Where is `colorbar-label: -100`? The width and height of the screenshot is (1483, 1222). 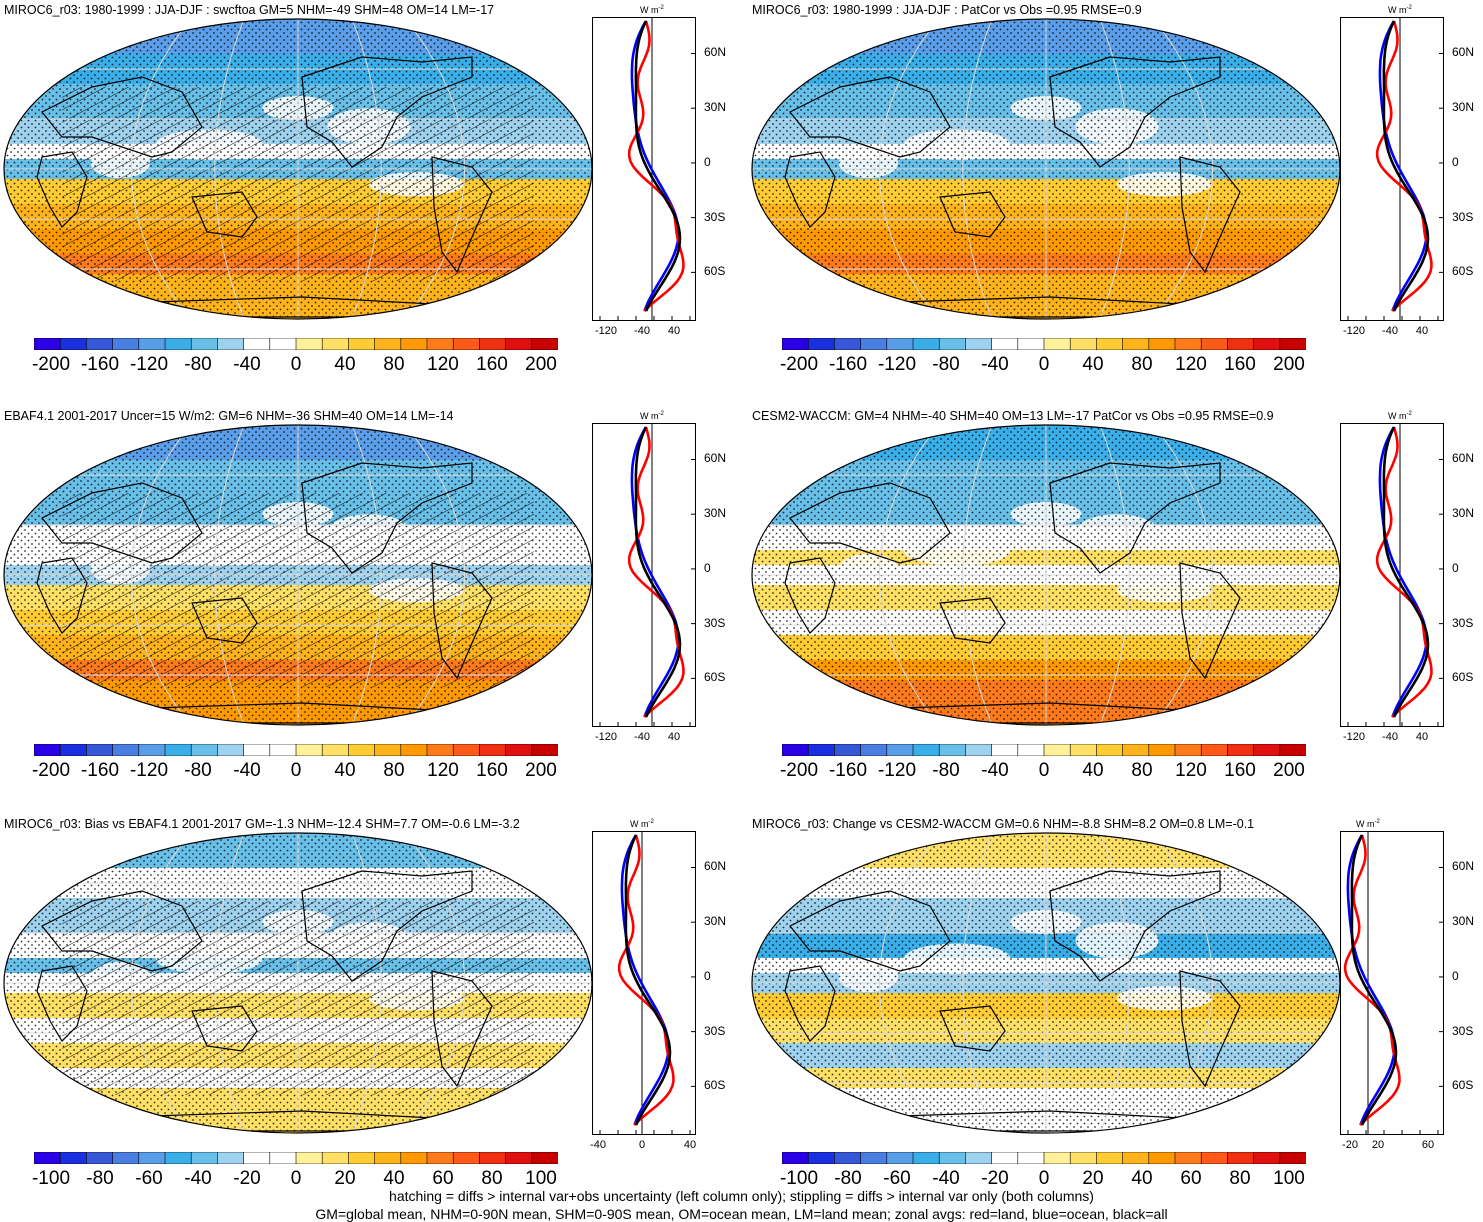
colorbar-label: -100 is located at coordinates (799, 1178).